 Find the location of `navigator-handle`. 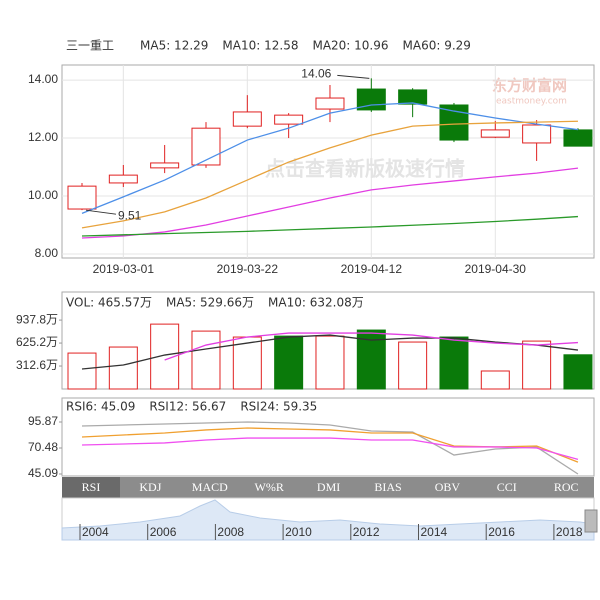

navigator-handle is located at coordinates (591, 521).